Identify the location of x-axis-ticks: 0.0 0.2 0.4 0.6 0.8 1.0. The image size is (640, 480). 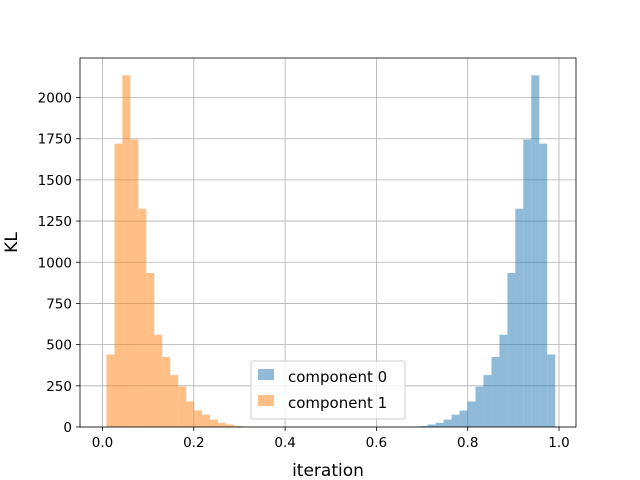
(331, 439).